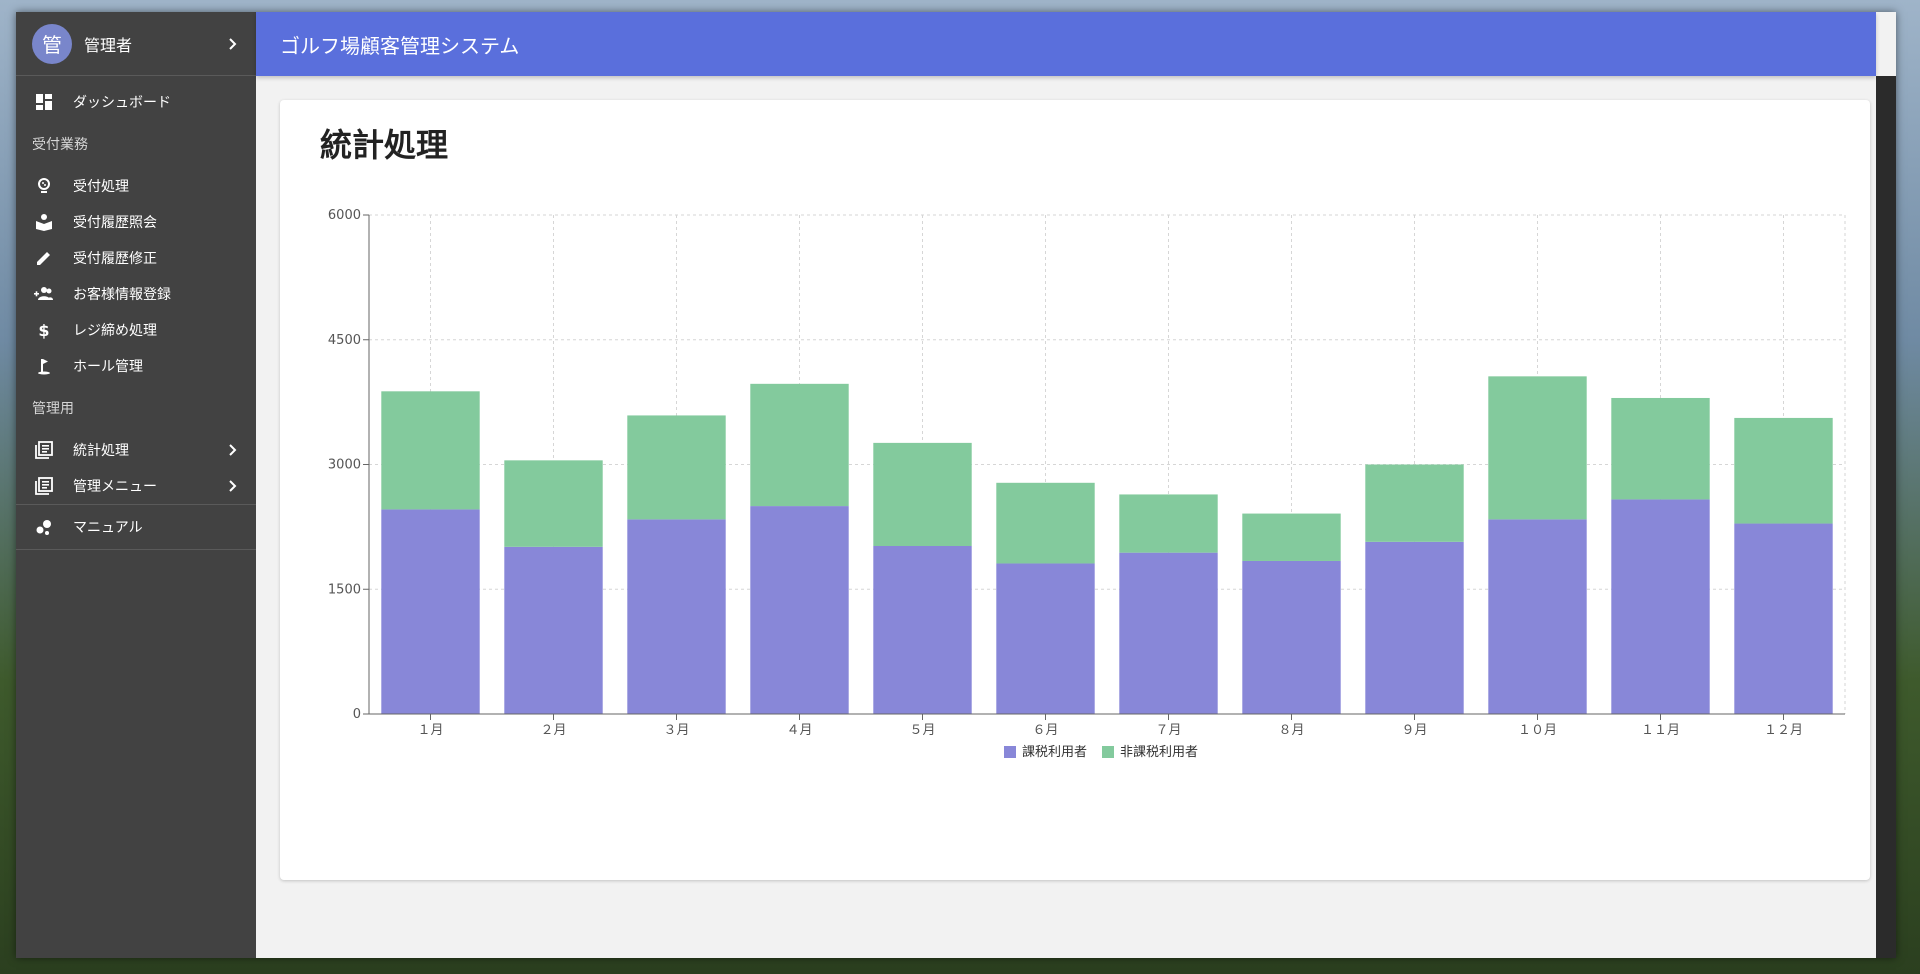 The width and height of the screenshot is (1920, 974). I want to click on x-tick-label: １月, so click(430, 730).